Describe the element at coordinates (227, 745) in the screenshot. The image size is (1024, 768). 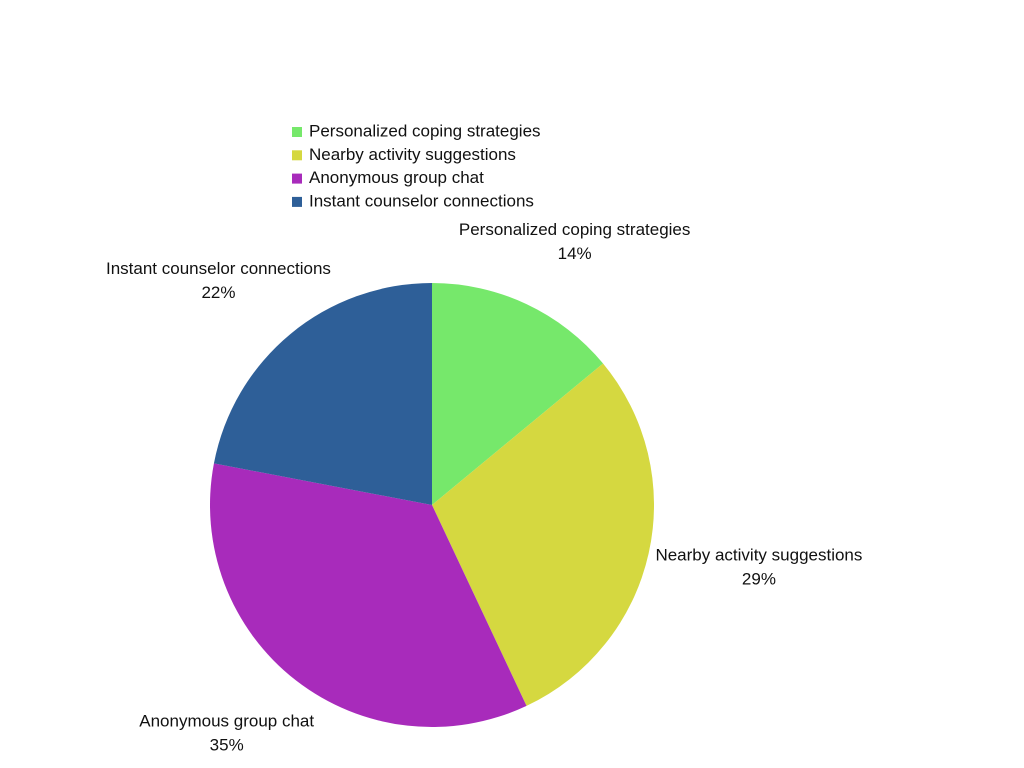
I see `slice-value-label: 35%` at that location.